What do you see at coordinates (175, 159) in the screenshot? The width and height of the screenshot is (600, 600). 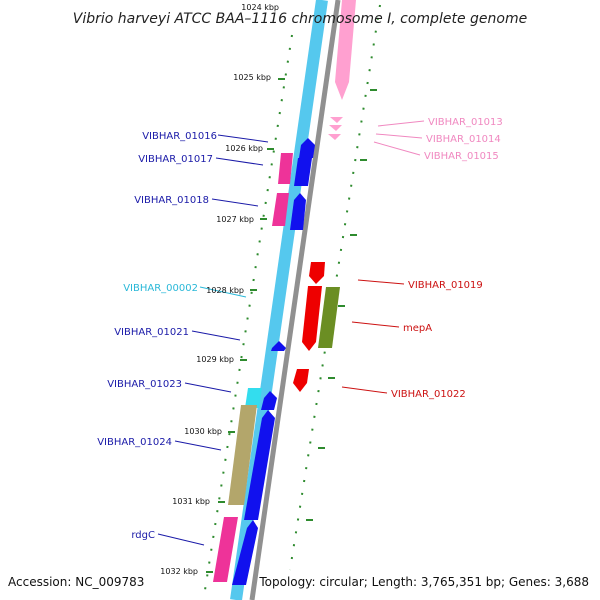 I see `gene-label-vibhar-01017: VIBHAR_01017` at bounding box center [175, 159].